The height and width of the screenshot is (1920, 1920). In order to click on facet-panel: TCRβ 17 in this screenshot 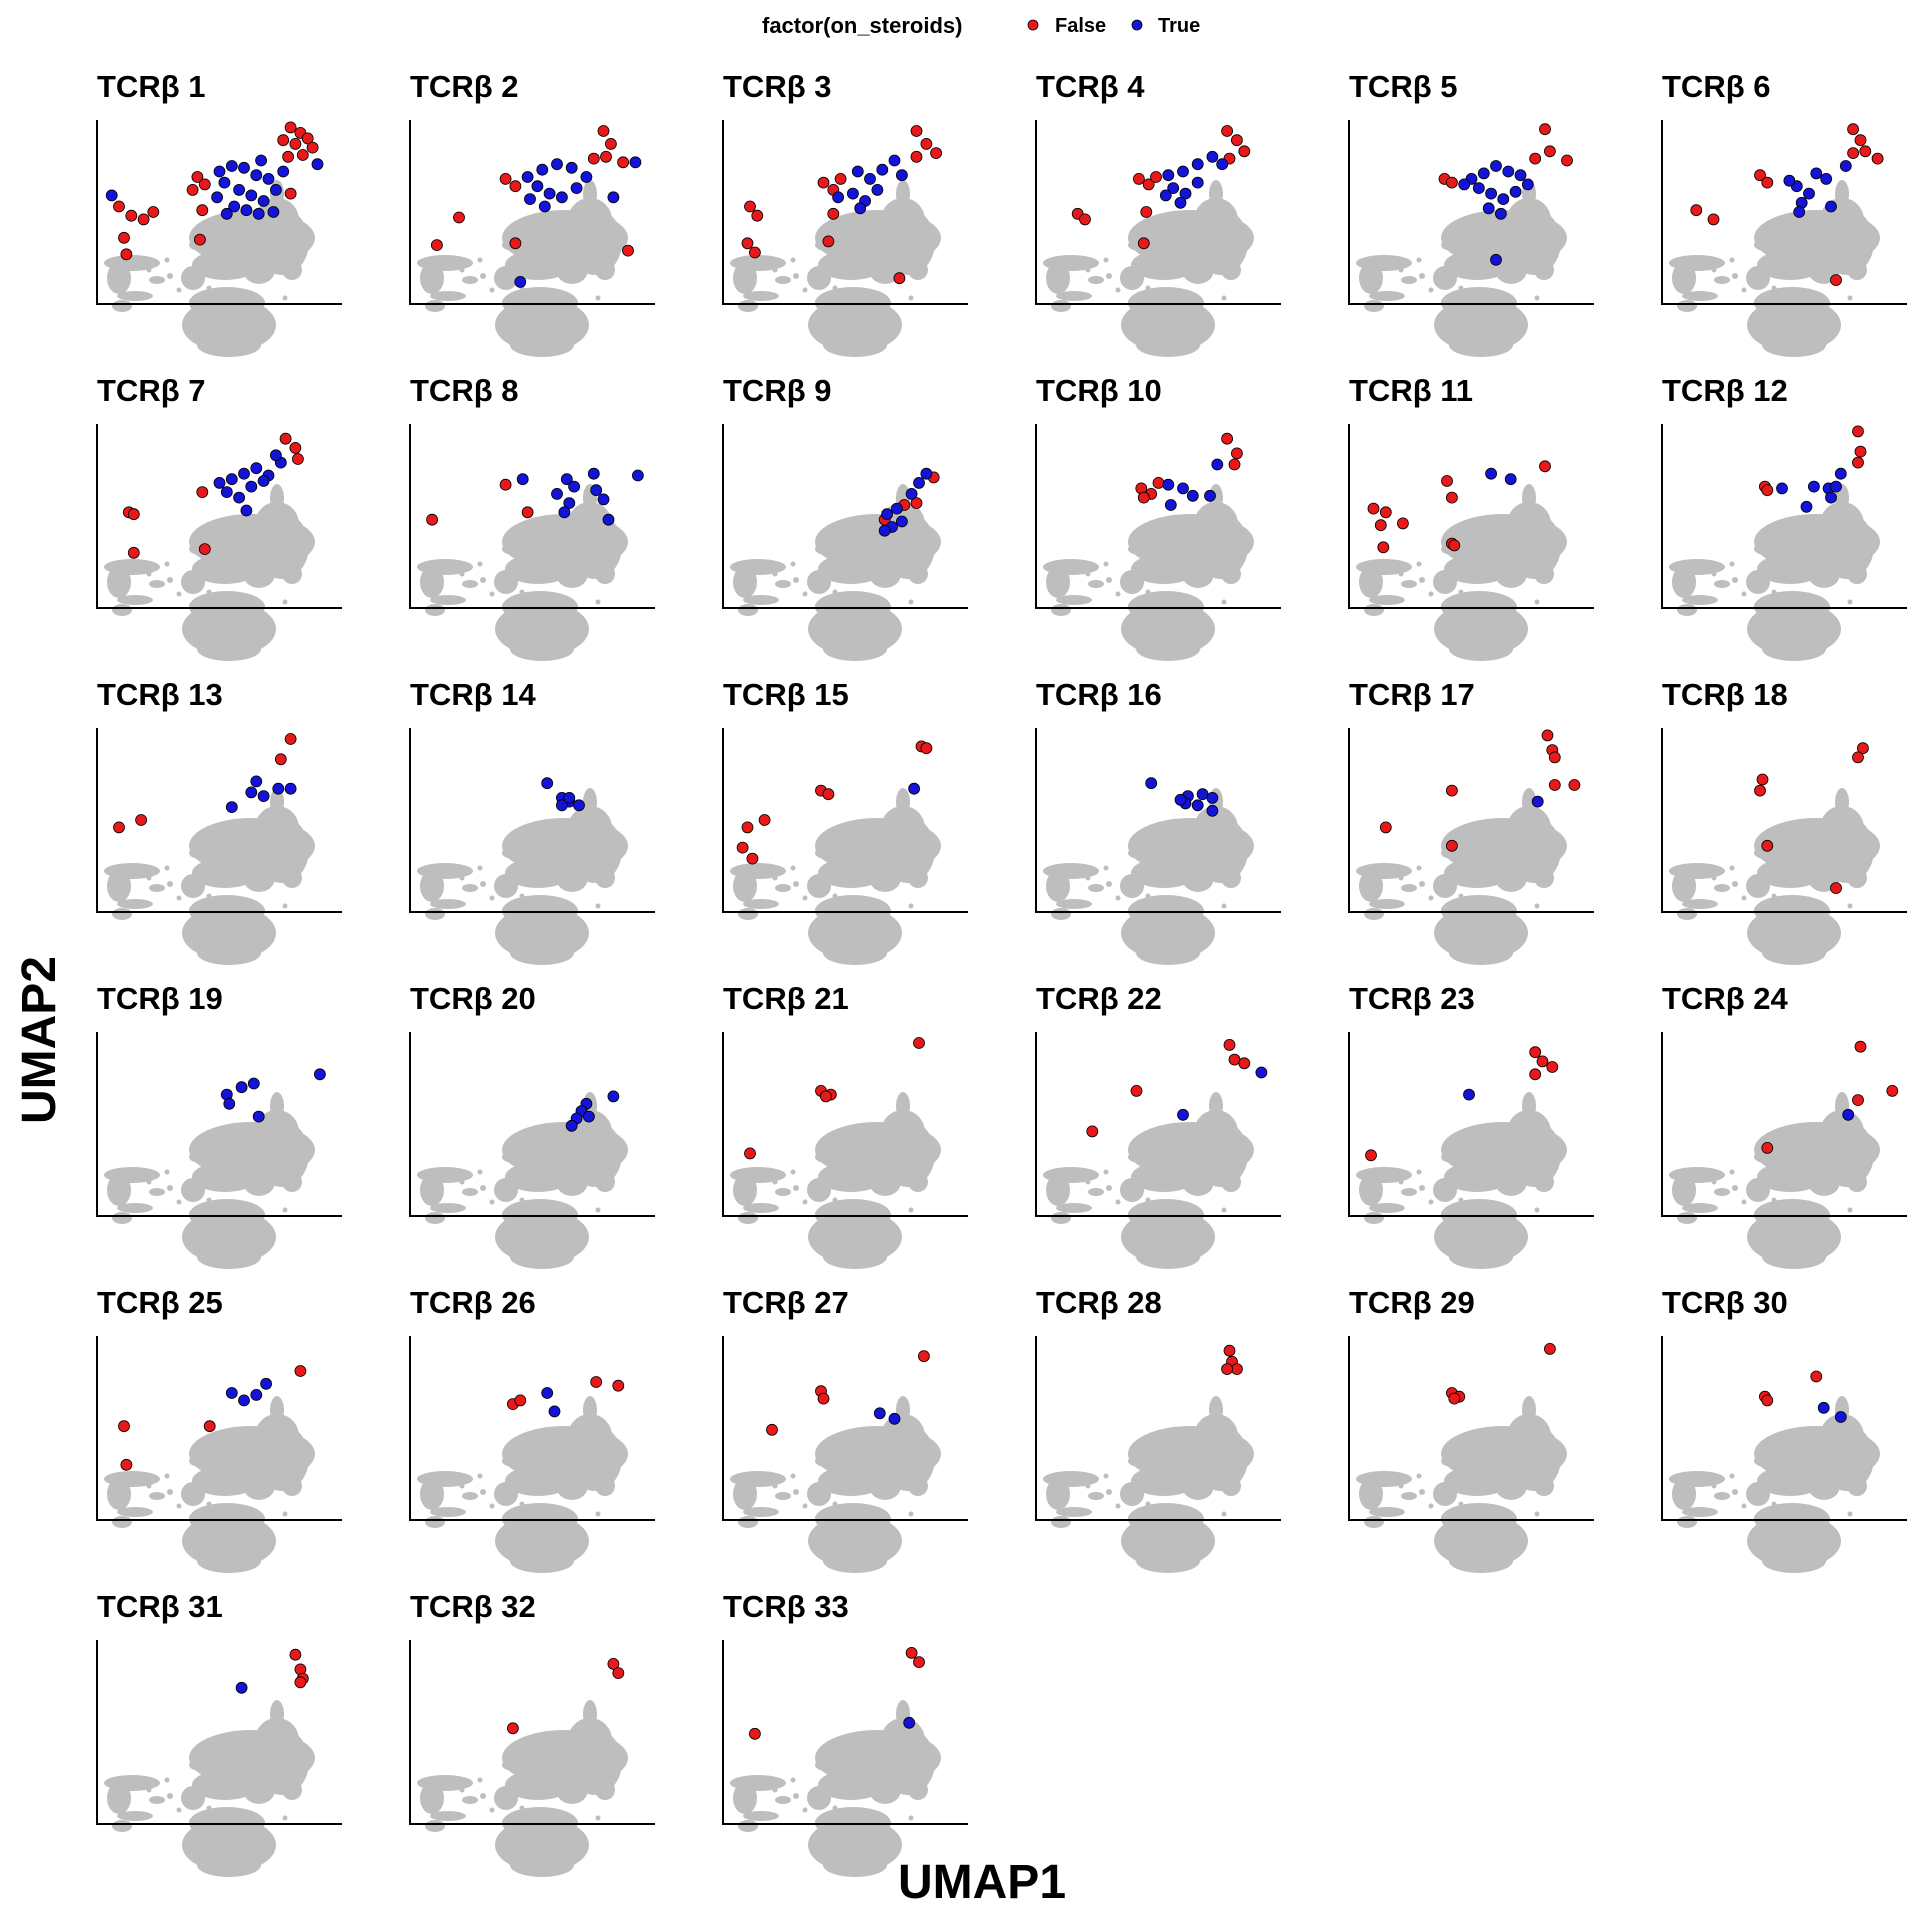, I will do `click(1471, 821)`.